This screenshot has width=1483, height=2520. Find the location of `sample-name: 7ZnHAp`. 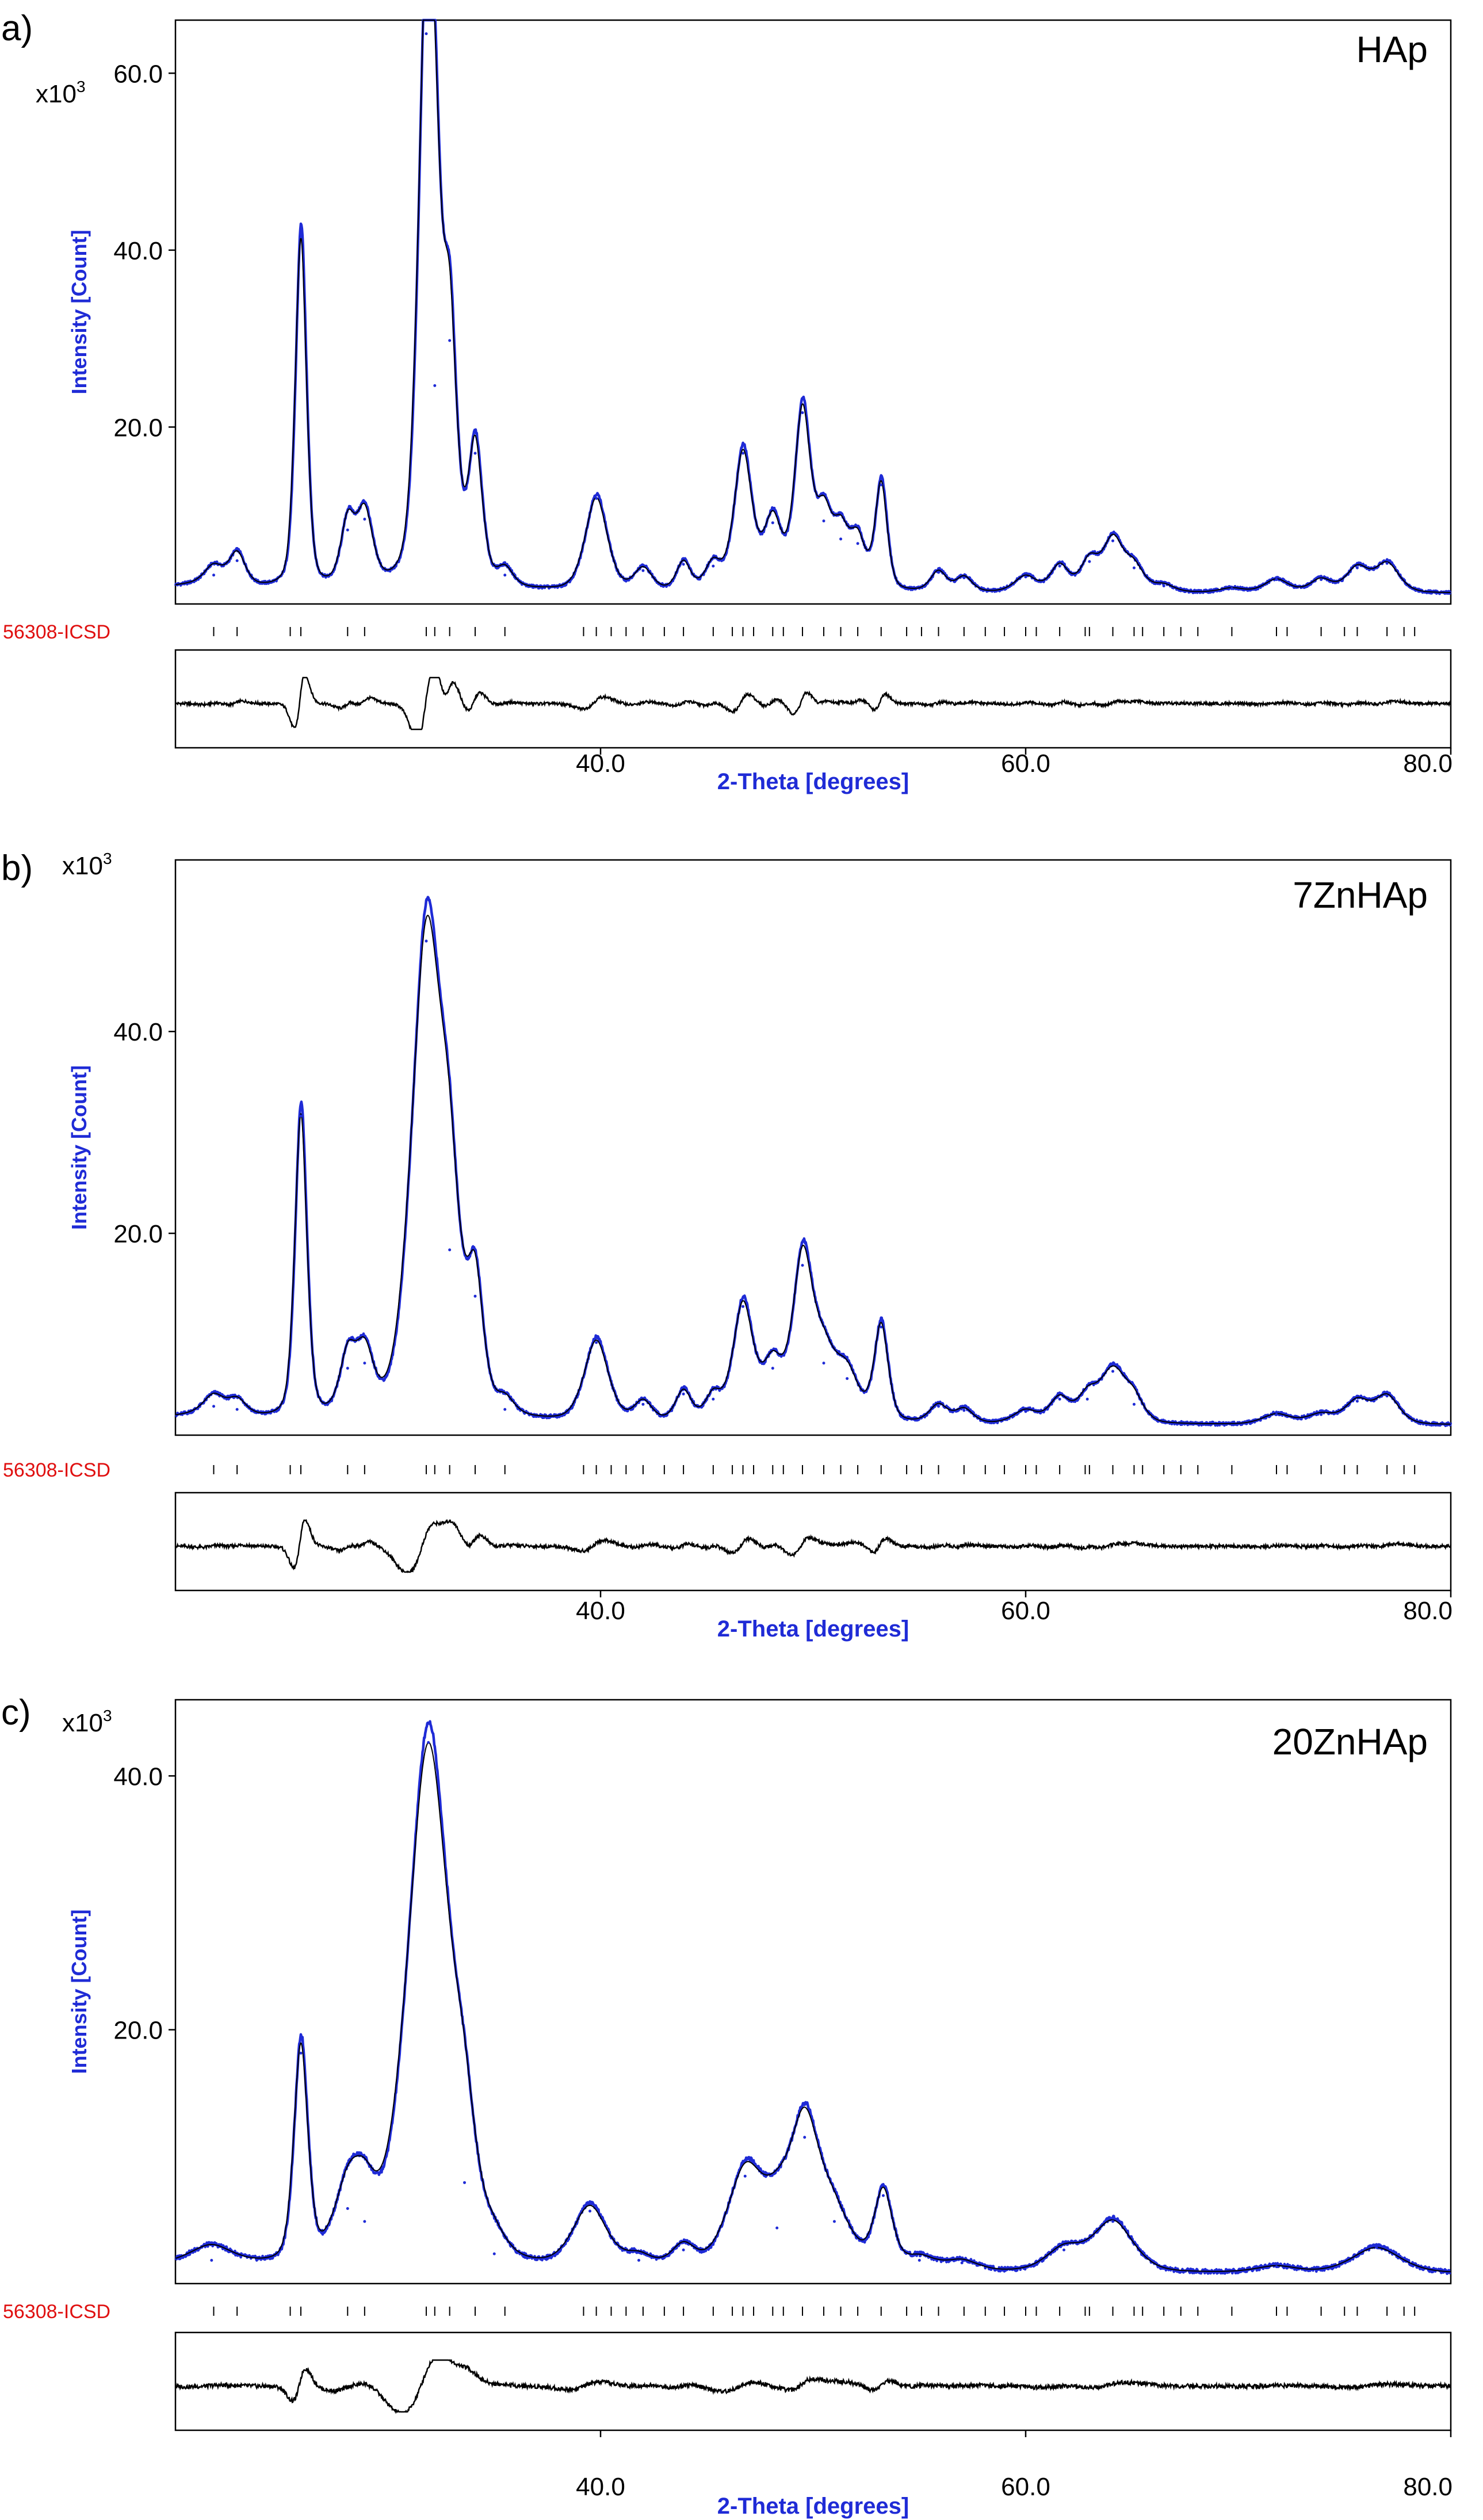

sample-name: 7ZnHAp is located at coordinates (1361, 895).